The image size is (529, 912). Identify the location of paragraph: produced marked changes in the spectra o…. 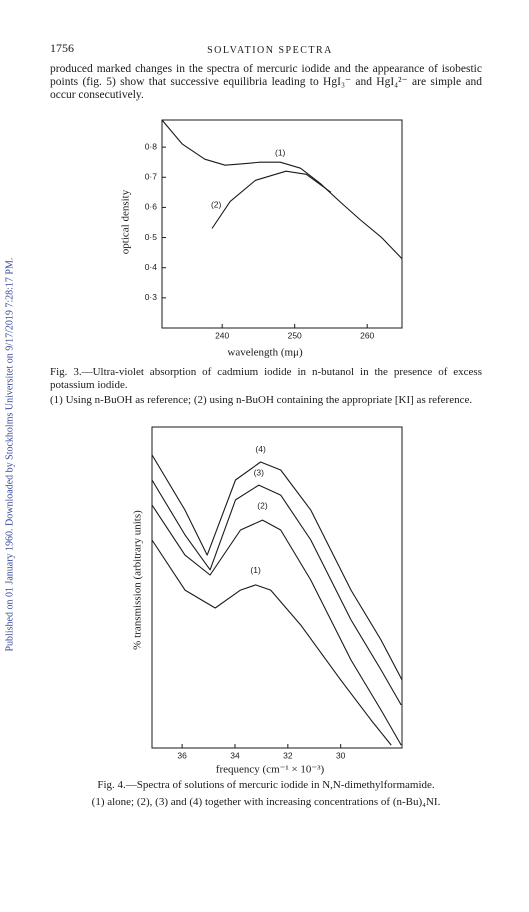
(266, 82).